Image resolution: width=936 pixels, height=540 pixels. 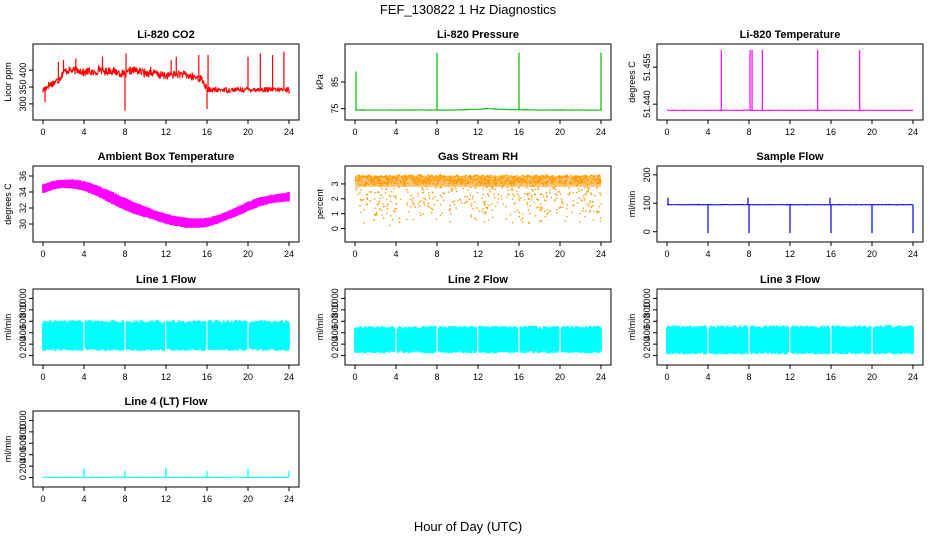 I want to click on y-tick-label: 300, so click(x=23, y=103).